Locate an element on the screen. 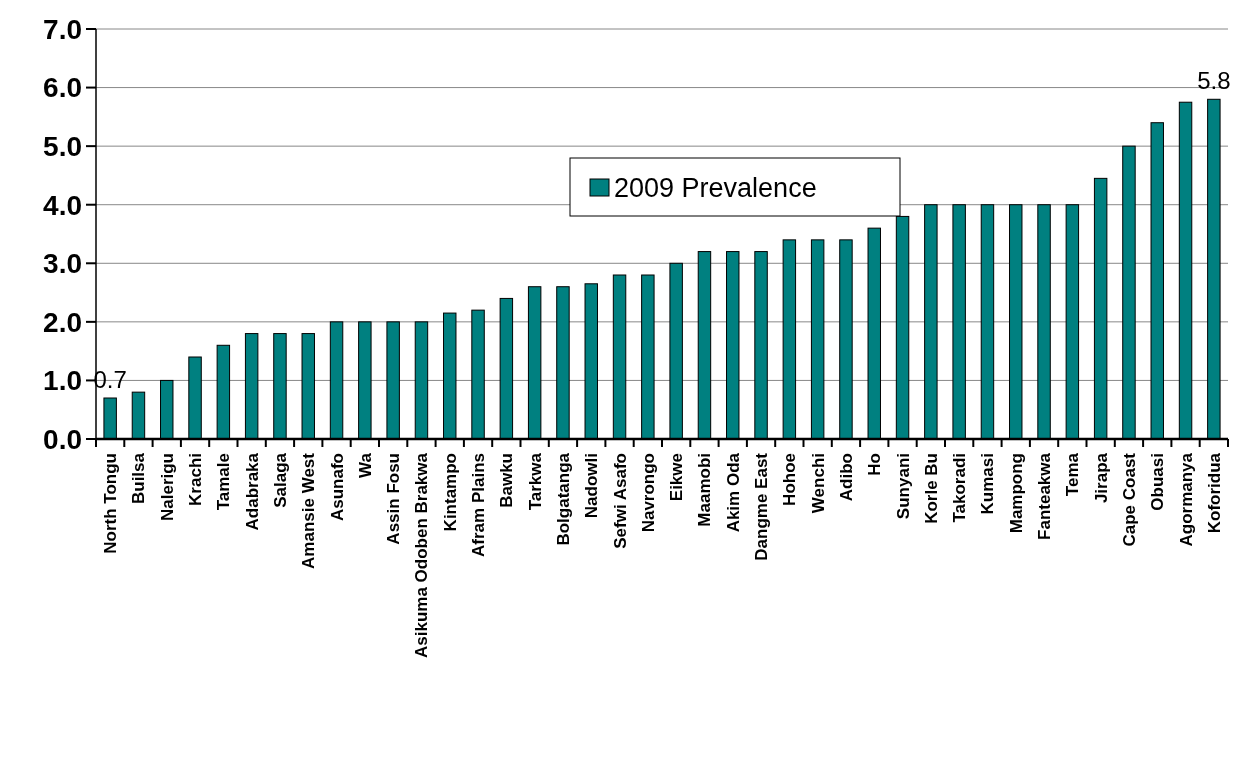  legend-label: 2009 Prevalence is located at coordinates (715, 188).